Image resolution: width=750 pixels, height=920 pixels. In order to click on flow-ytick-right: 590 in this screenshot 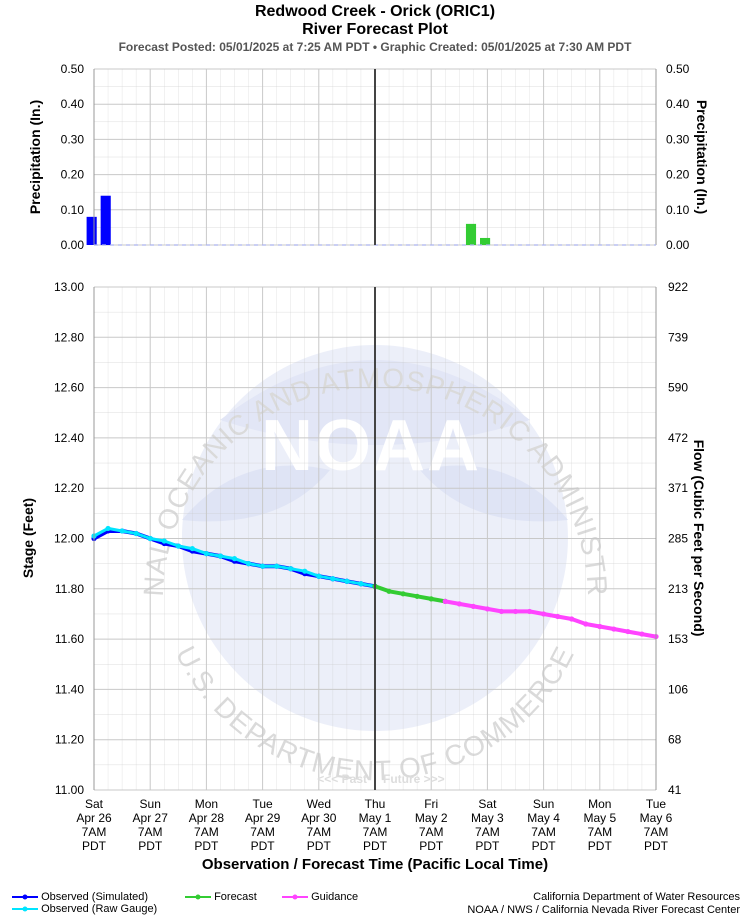, I will do `click(678, 388)`.